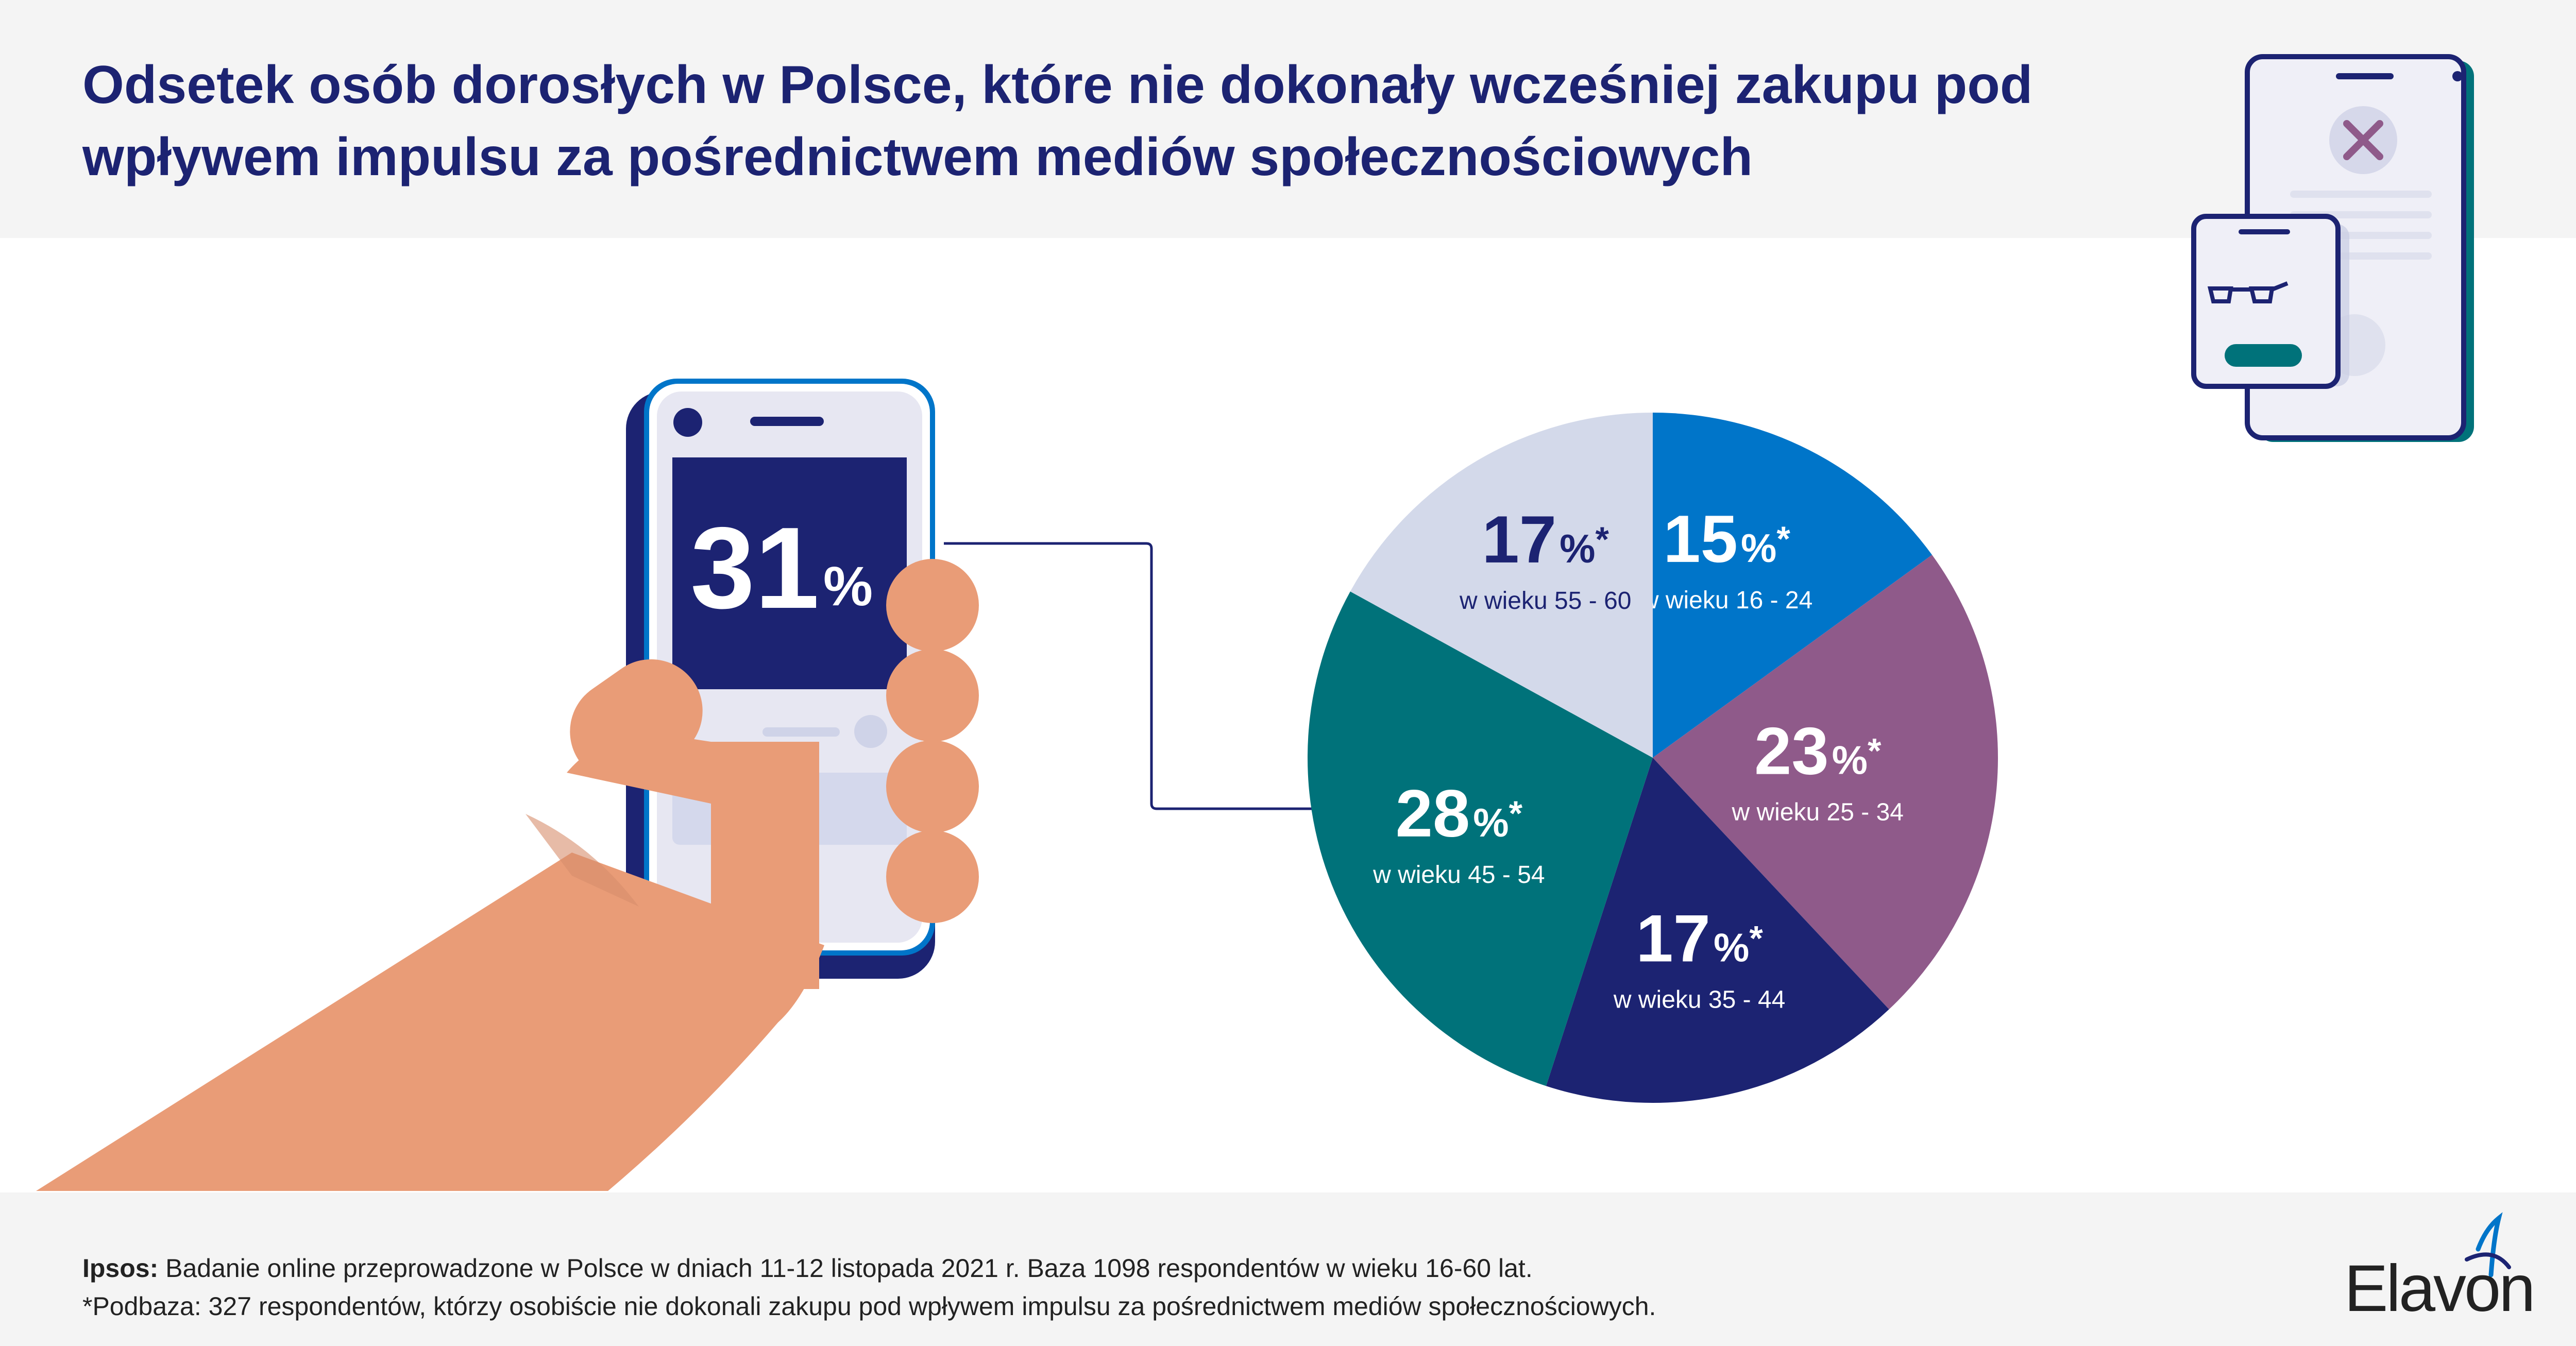 This screenshot has width=2576, height=1346. I want to click on pie-value-label: 28%*, so click(1460, 813).